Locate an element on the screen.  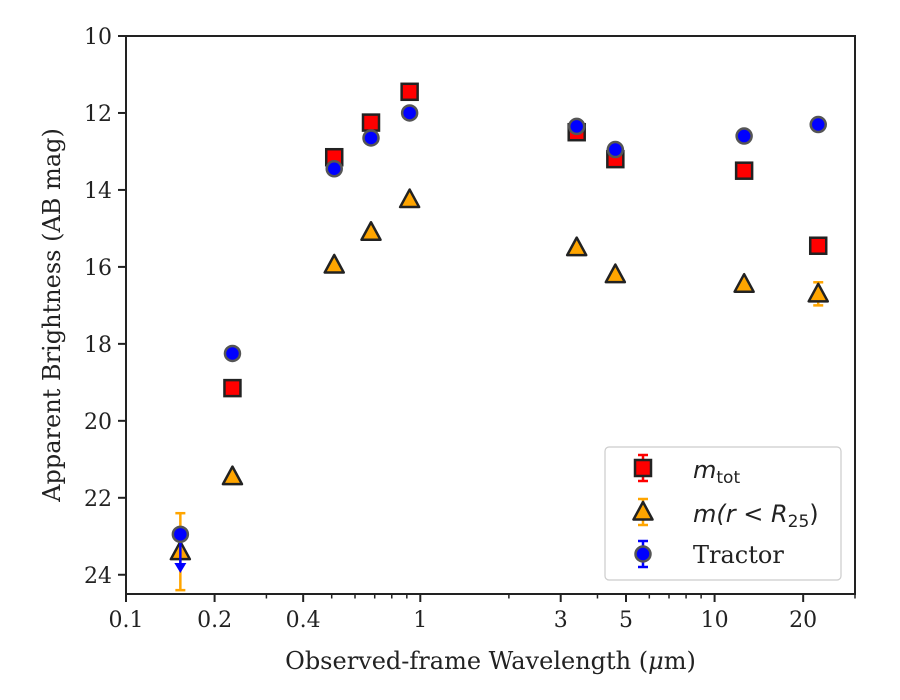
upper-limit-arrowhead is located at coordinates (180, 567).